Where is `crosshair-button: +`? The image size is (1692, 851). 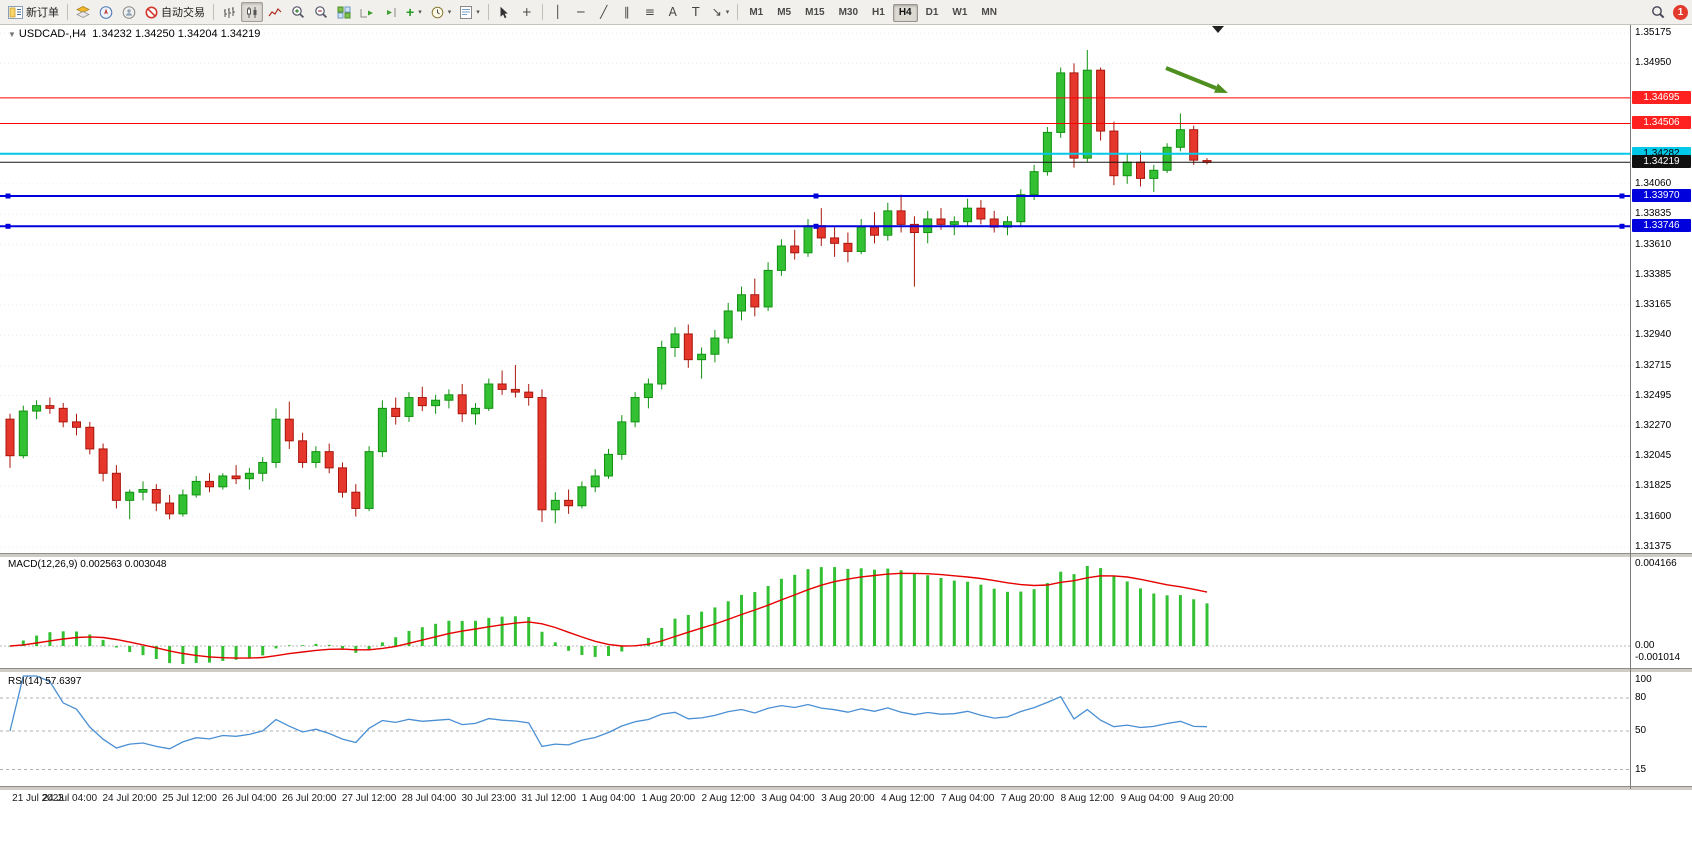
crosshair-button: + is located at coordinates (527, 12).